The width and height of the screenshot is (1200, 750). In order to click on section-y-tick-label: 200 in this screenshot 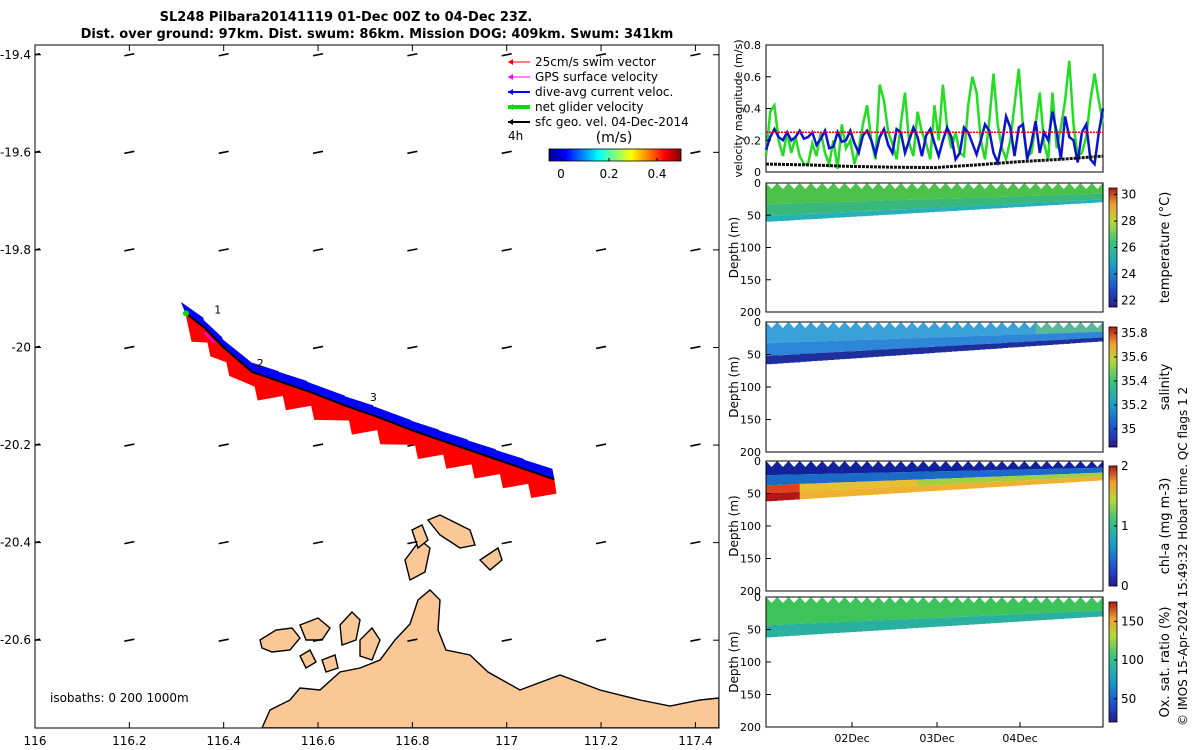, I will do `click(750, 452)`.